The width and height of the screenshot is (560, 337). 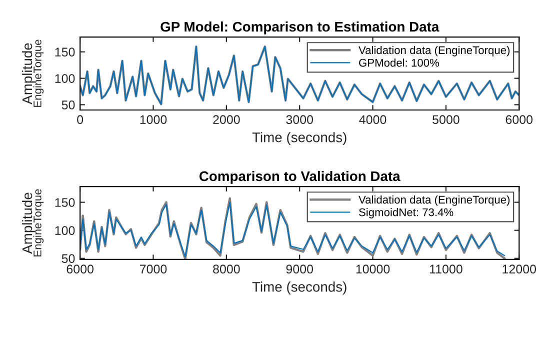 What do you see at coordinates (446, 269) in the screenshot?
I see `x-tick-label: 11000` at bounding box center [446, 269].